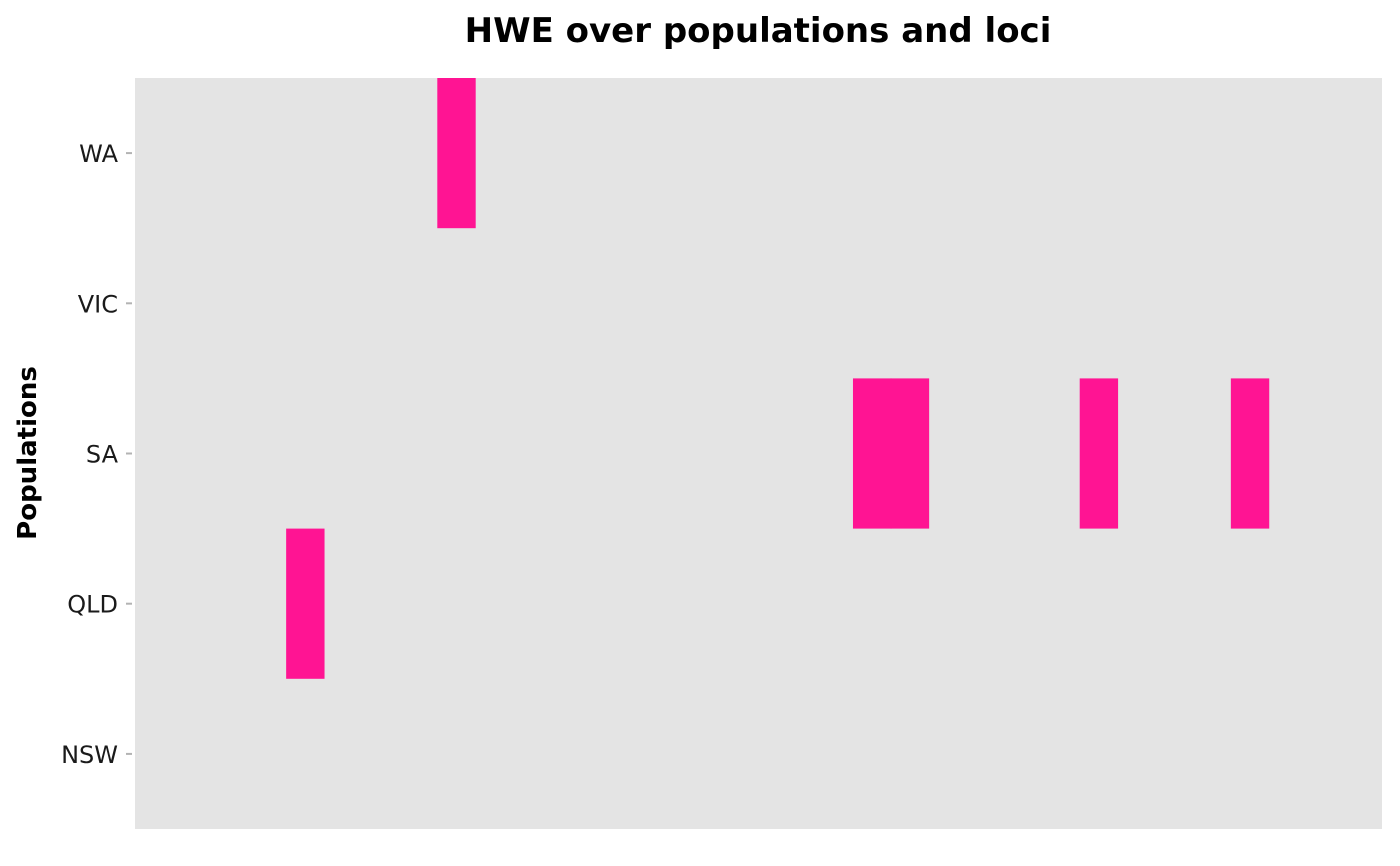  Describe the element at coordinates (92, 605) in the screenshot. I see `y-tick-label-qld: QLD` at that location.